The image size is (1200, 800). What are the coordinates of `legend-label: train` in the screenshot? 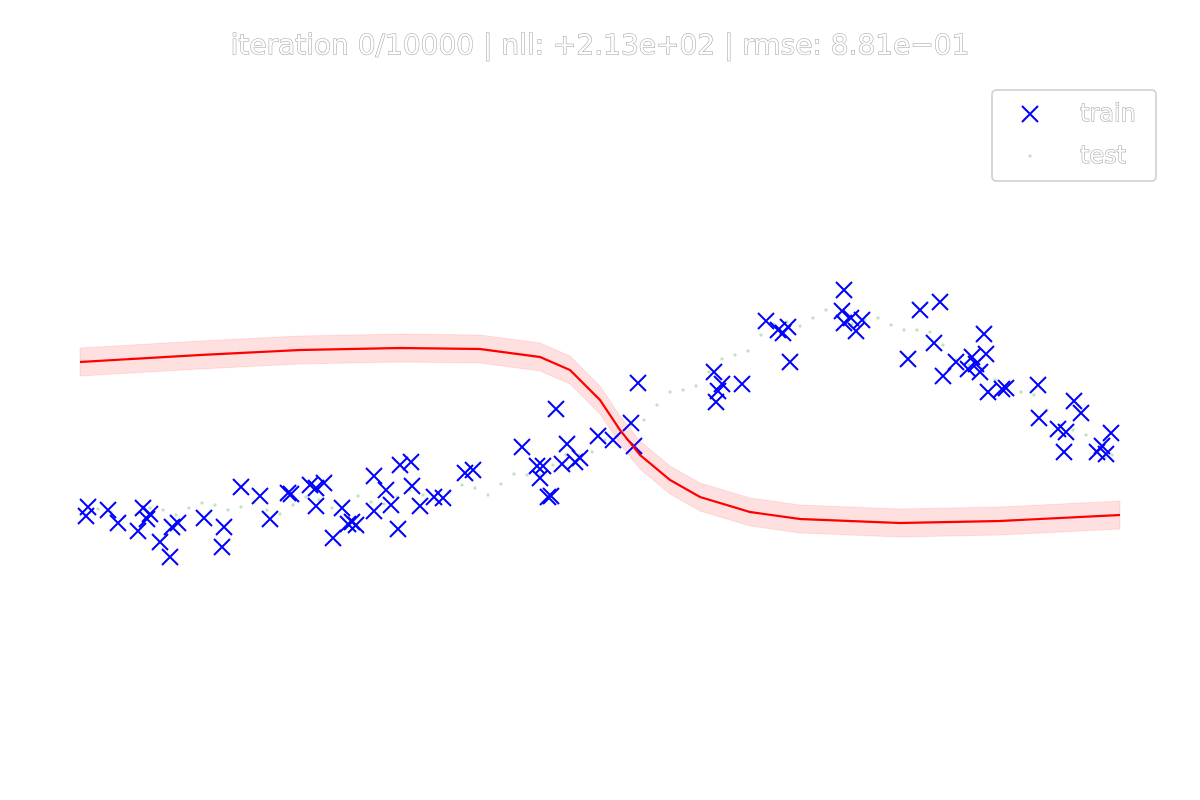 It's located at (1108, 113).